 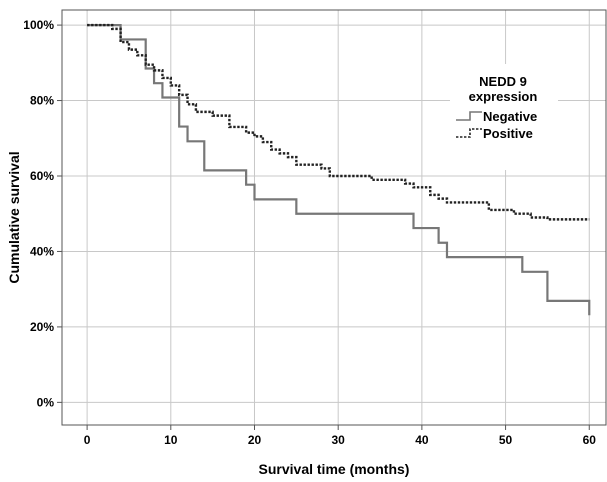 I want to click on y-tick-label: 40%, so click(x=42, y=251).